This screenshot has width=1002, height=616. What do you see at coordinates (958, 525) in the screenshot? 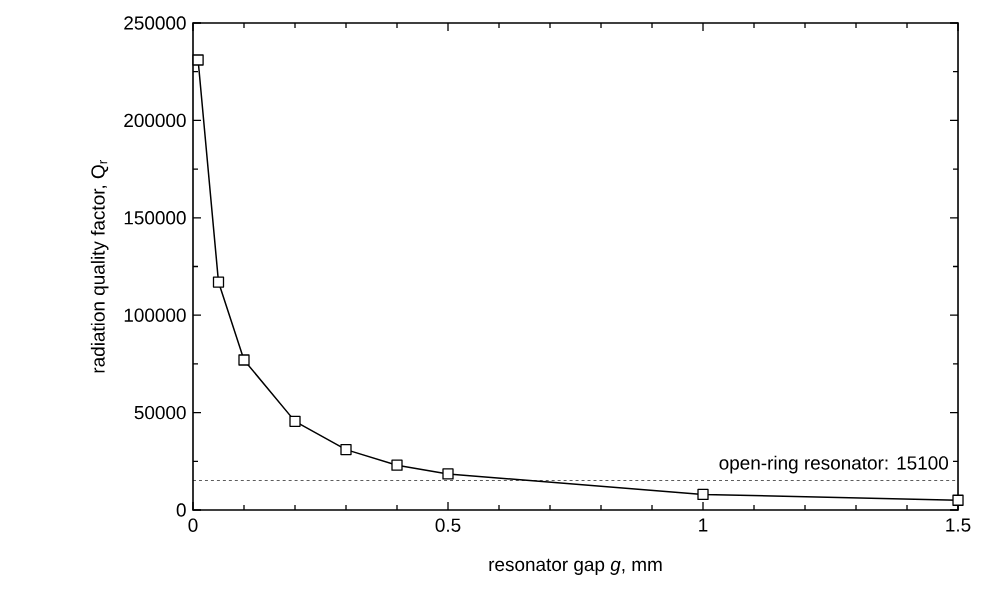
I see `x-tick-label: 1.5` at bounding box center [958, 525].